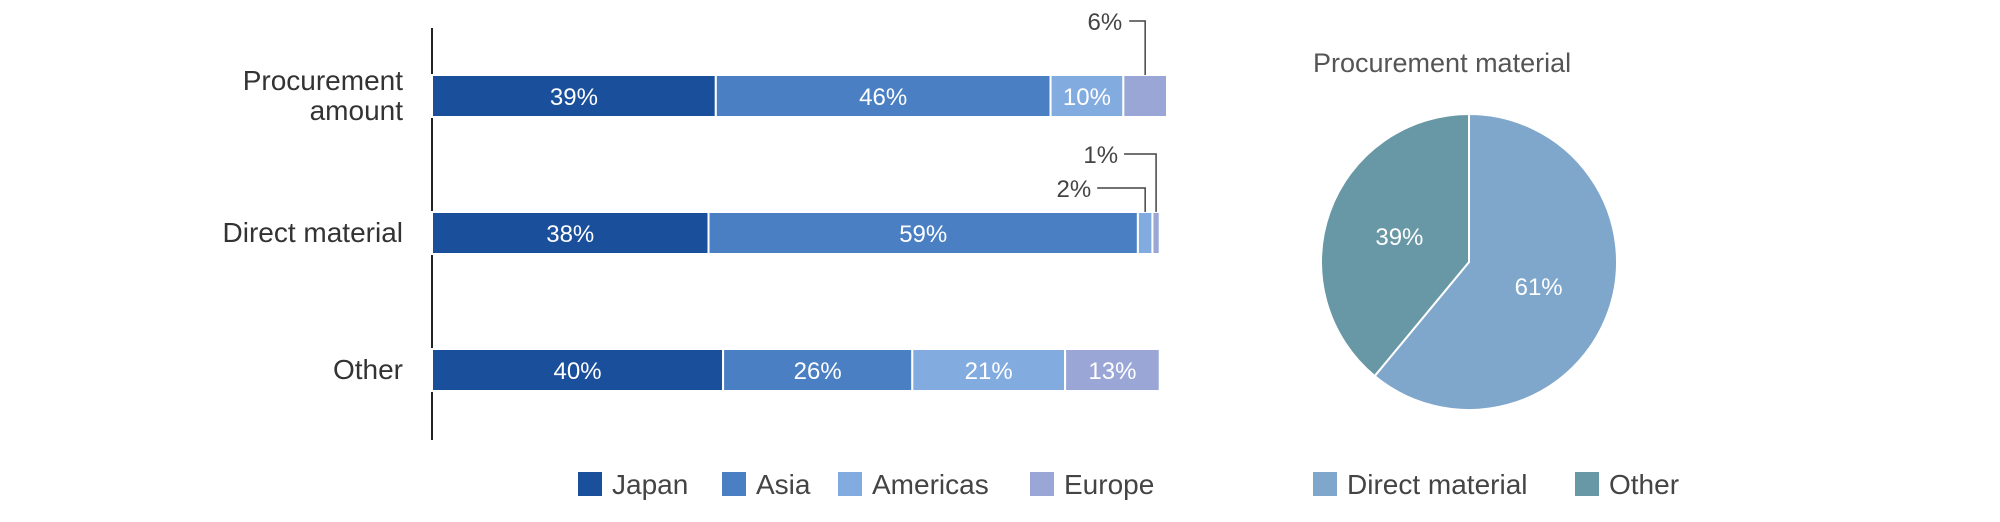 The height and width of the screenshot is (522, 2000). I want to click on pie-slice-direct-material, so click(1495, 261).